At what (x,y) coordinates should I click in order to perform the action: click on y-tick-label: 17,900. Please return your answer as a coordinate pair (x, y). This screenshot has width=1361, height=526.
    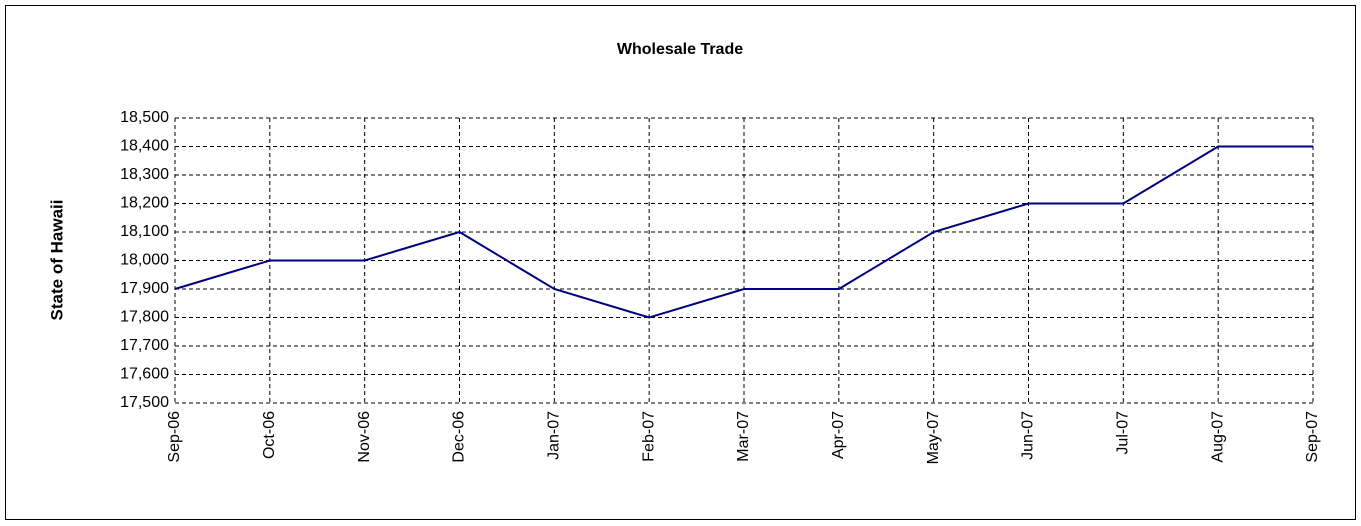
    Looking at the image, I should click on (144, 288).